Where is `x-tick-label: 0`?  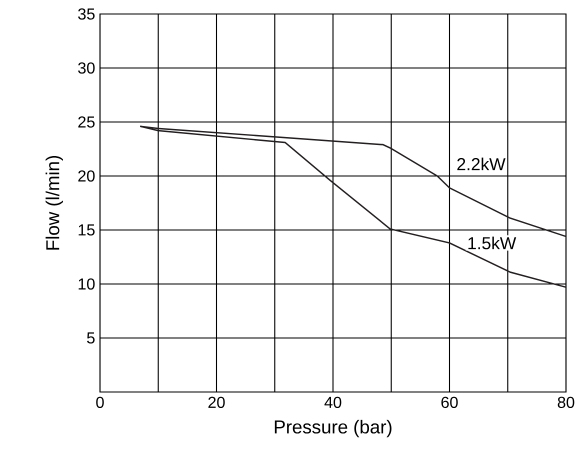 x-tick-label: 0 is located at coordinates (100, 402).